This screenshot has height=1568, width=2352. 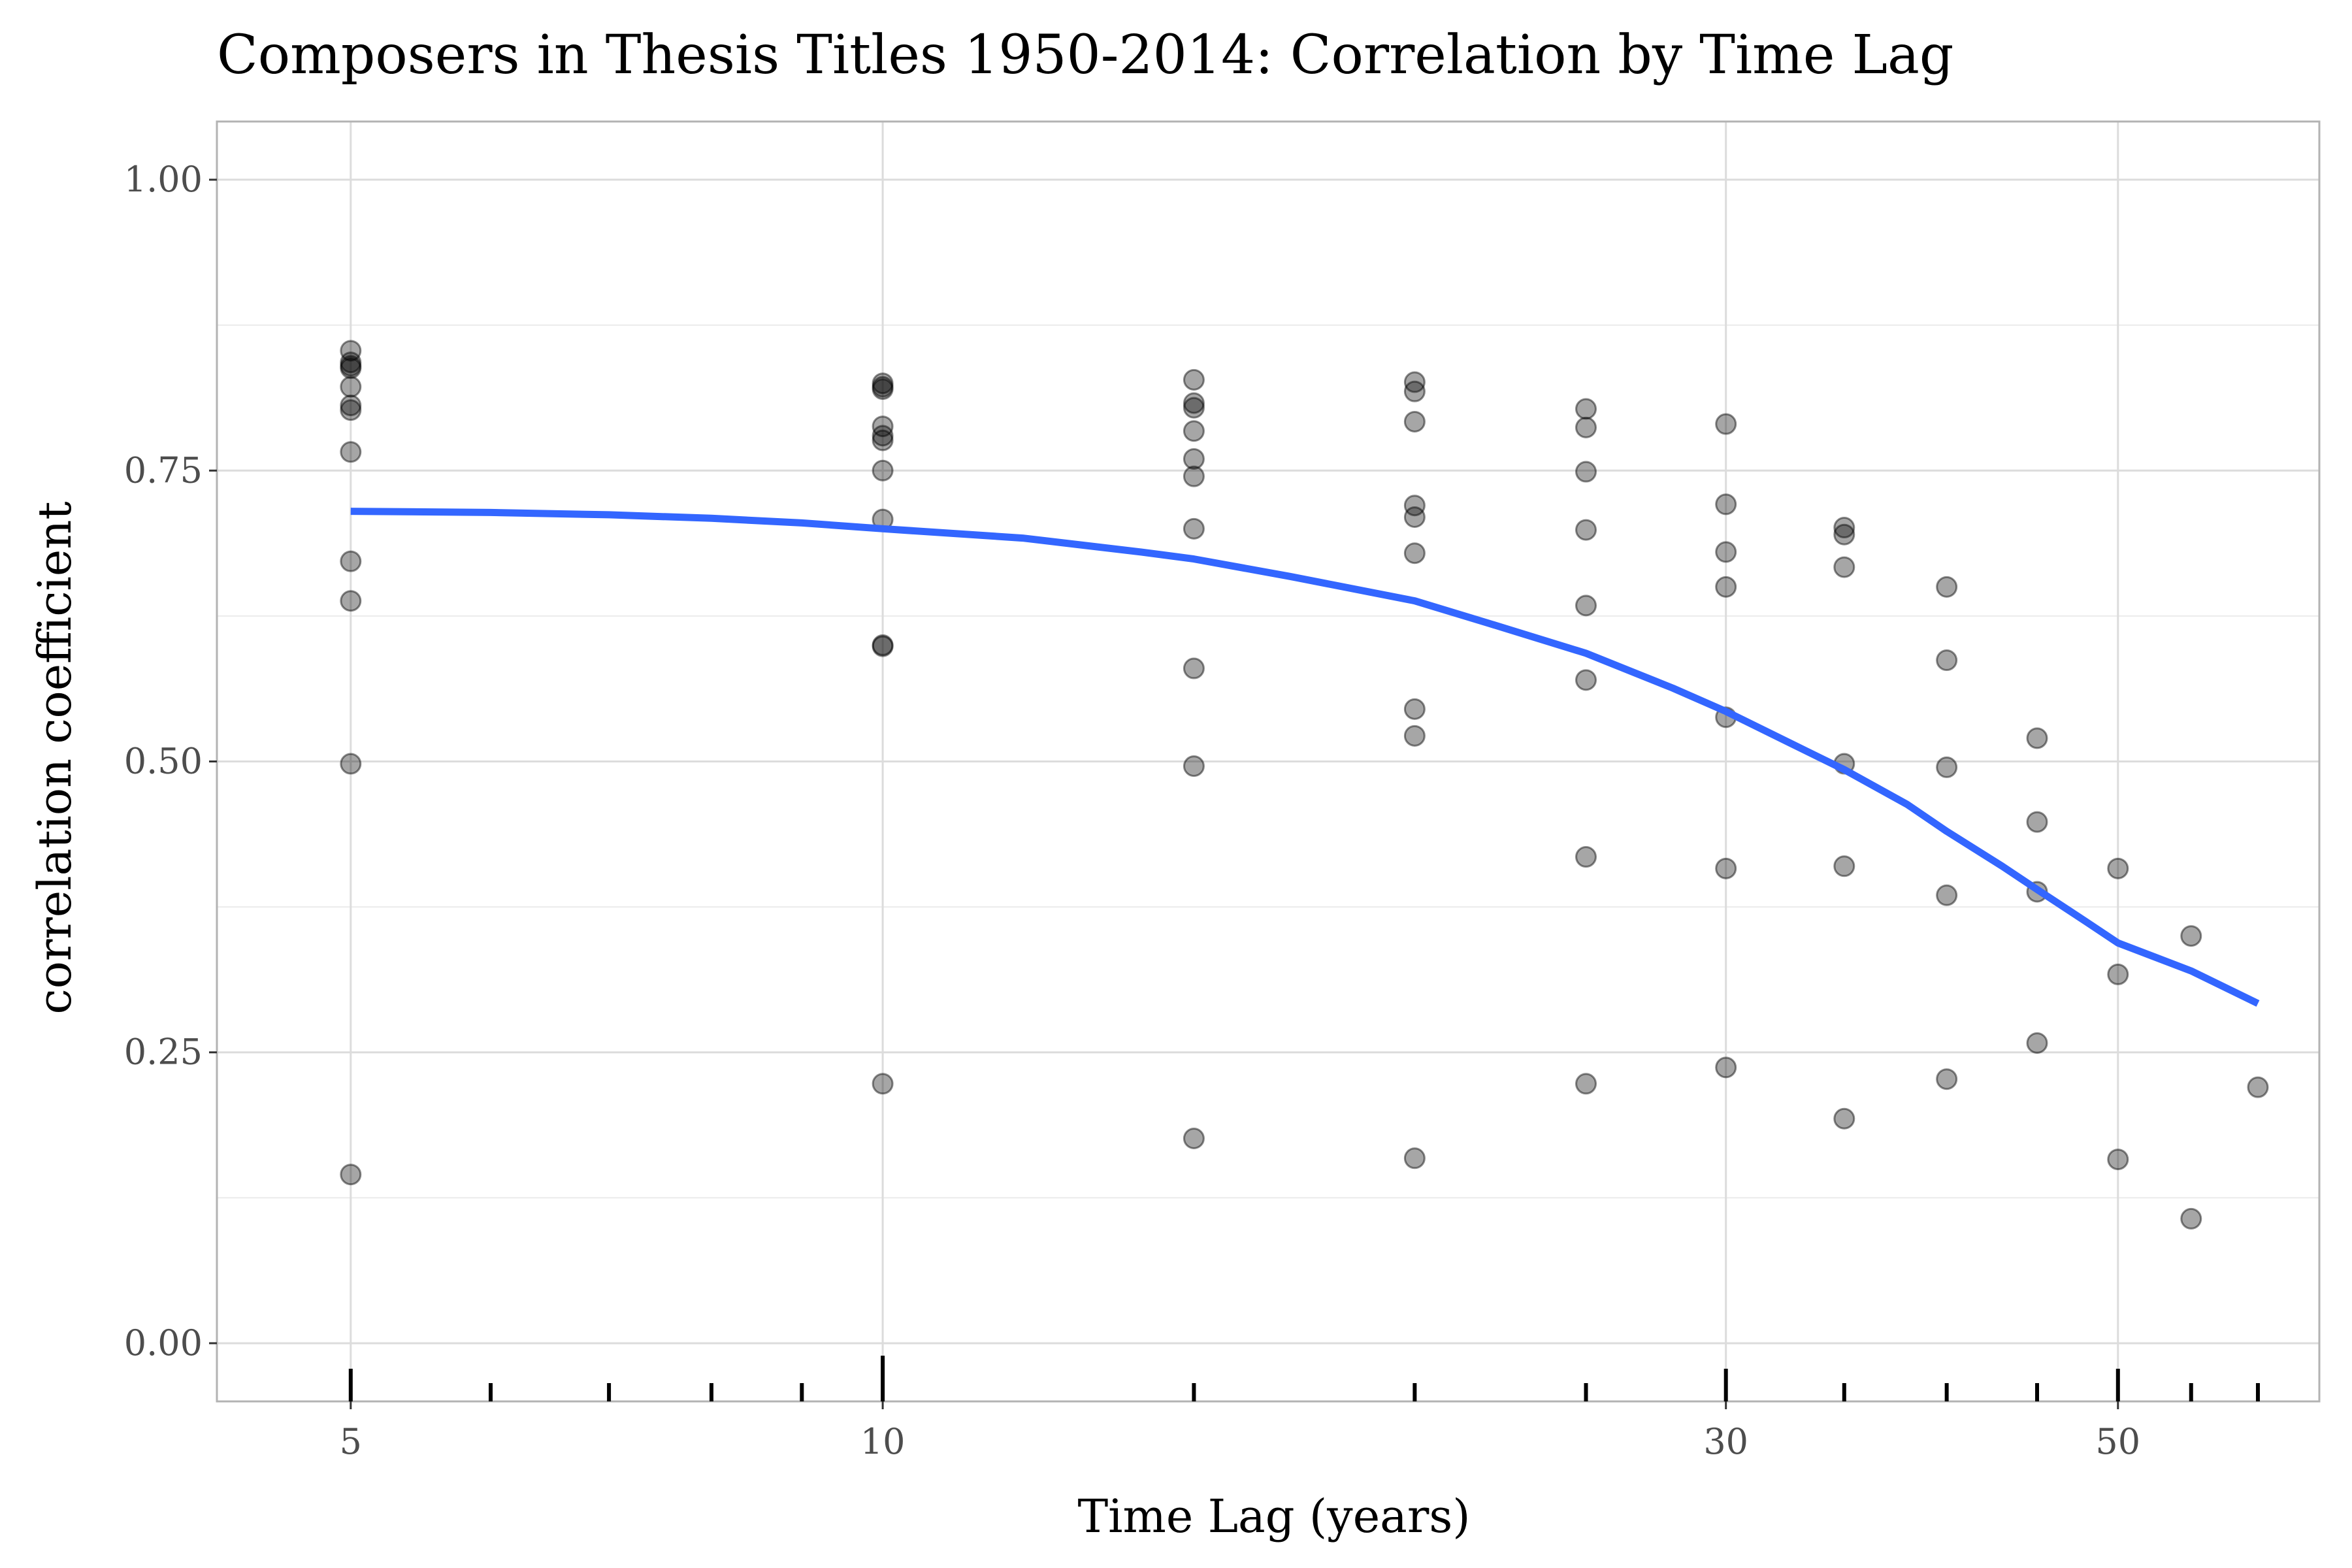 I want to click on x-tick-label: 5, so click(x=351, y=1441).